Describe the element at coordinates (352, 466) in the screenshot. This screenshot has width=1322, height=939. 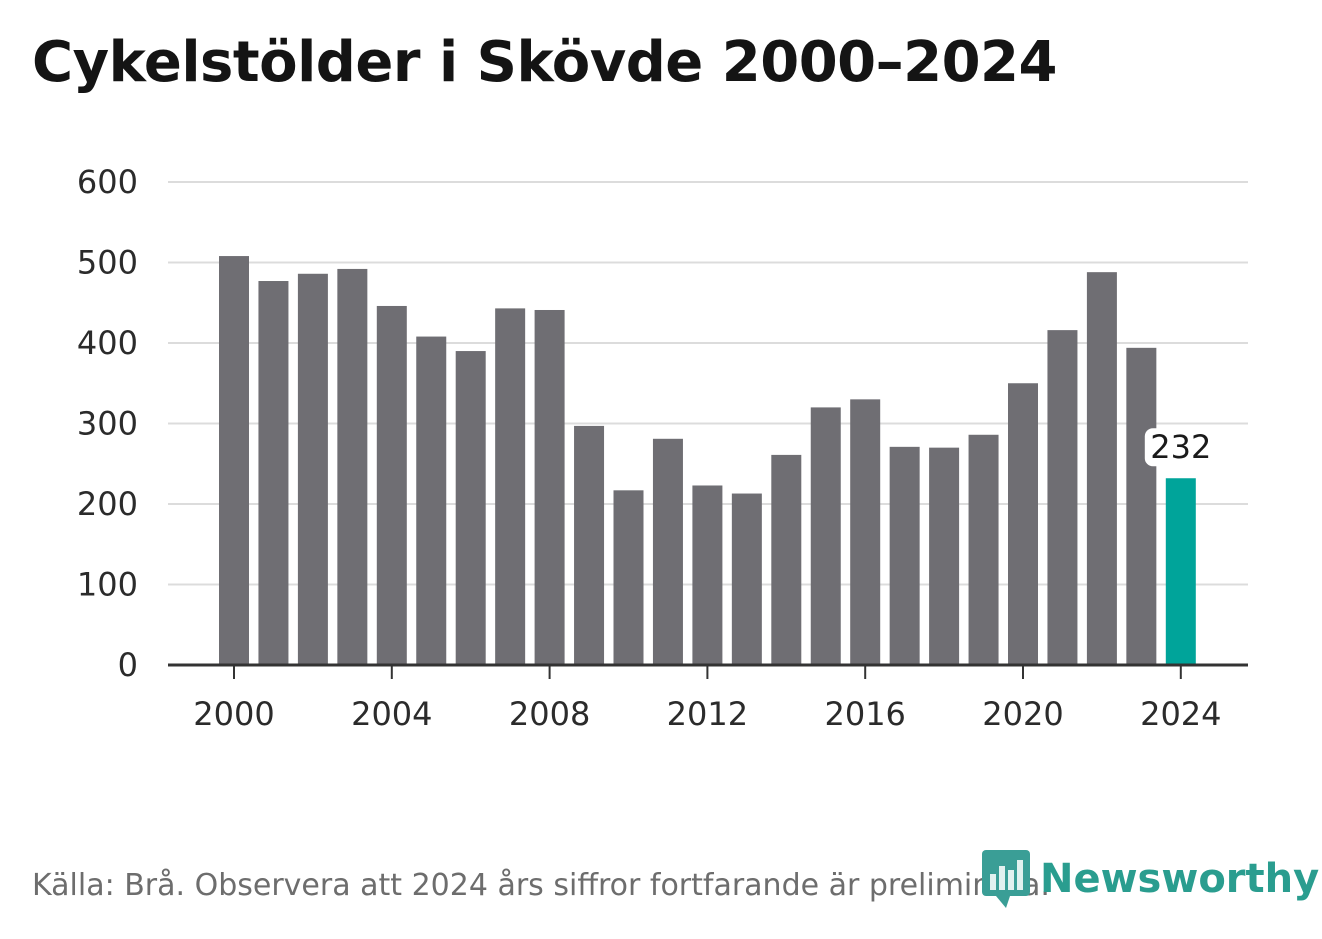
I see `bar-2003` at that location.